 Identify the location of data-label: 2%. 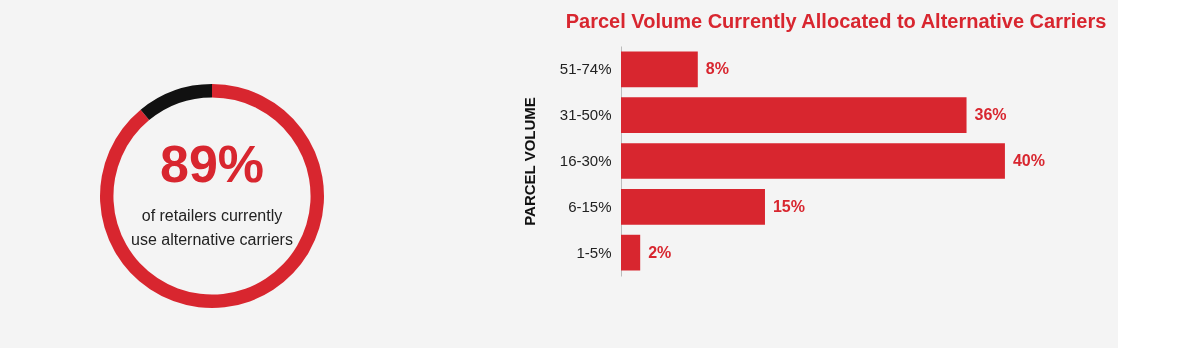
(660, 252).